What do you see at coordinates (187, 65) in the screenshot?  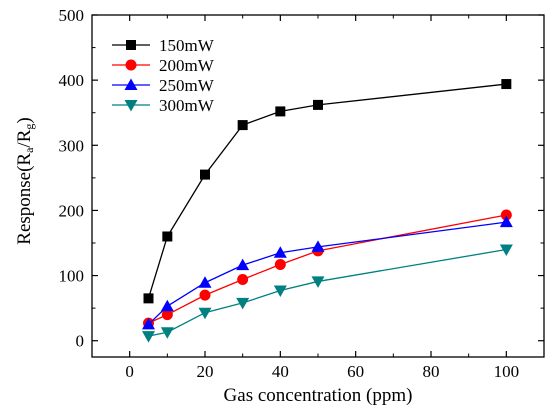 I see `legend-label: 200mW` at bounding box center [187, 65].